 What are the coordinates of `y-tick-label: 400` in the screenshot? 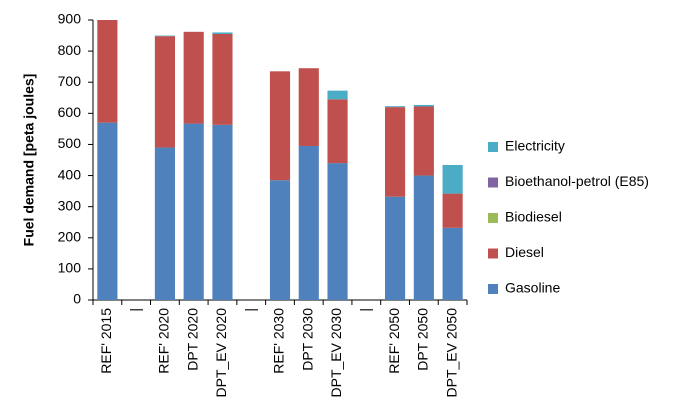 It's located at (70, 174).